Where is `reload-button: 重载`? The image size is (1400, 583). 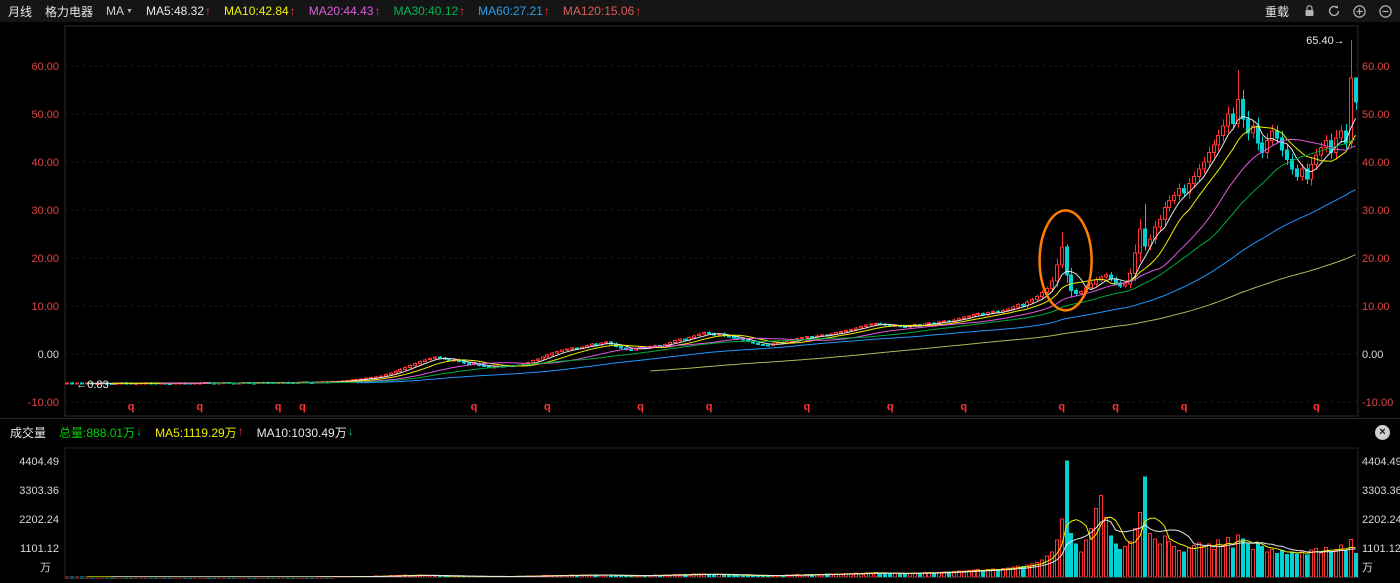 reload-button: 重载 is located at coordinates (1276, 11).